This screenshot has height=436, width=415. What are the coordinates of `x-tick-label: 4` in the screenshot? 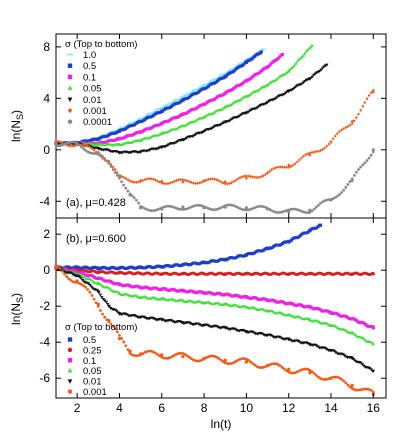 It's located at (119, 408).